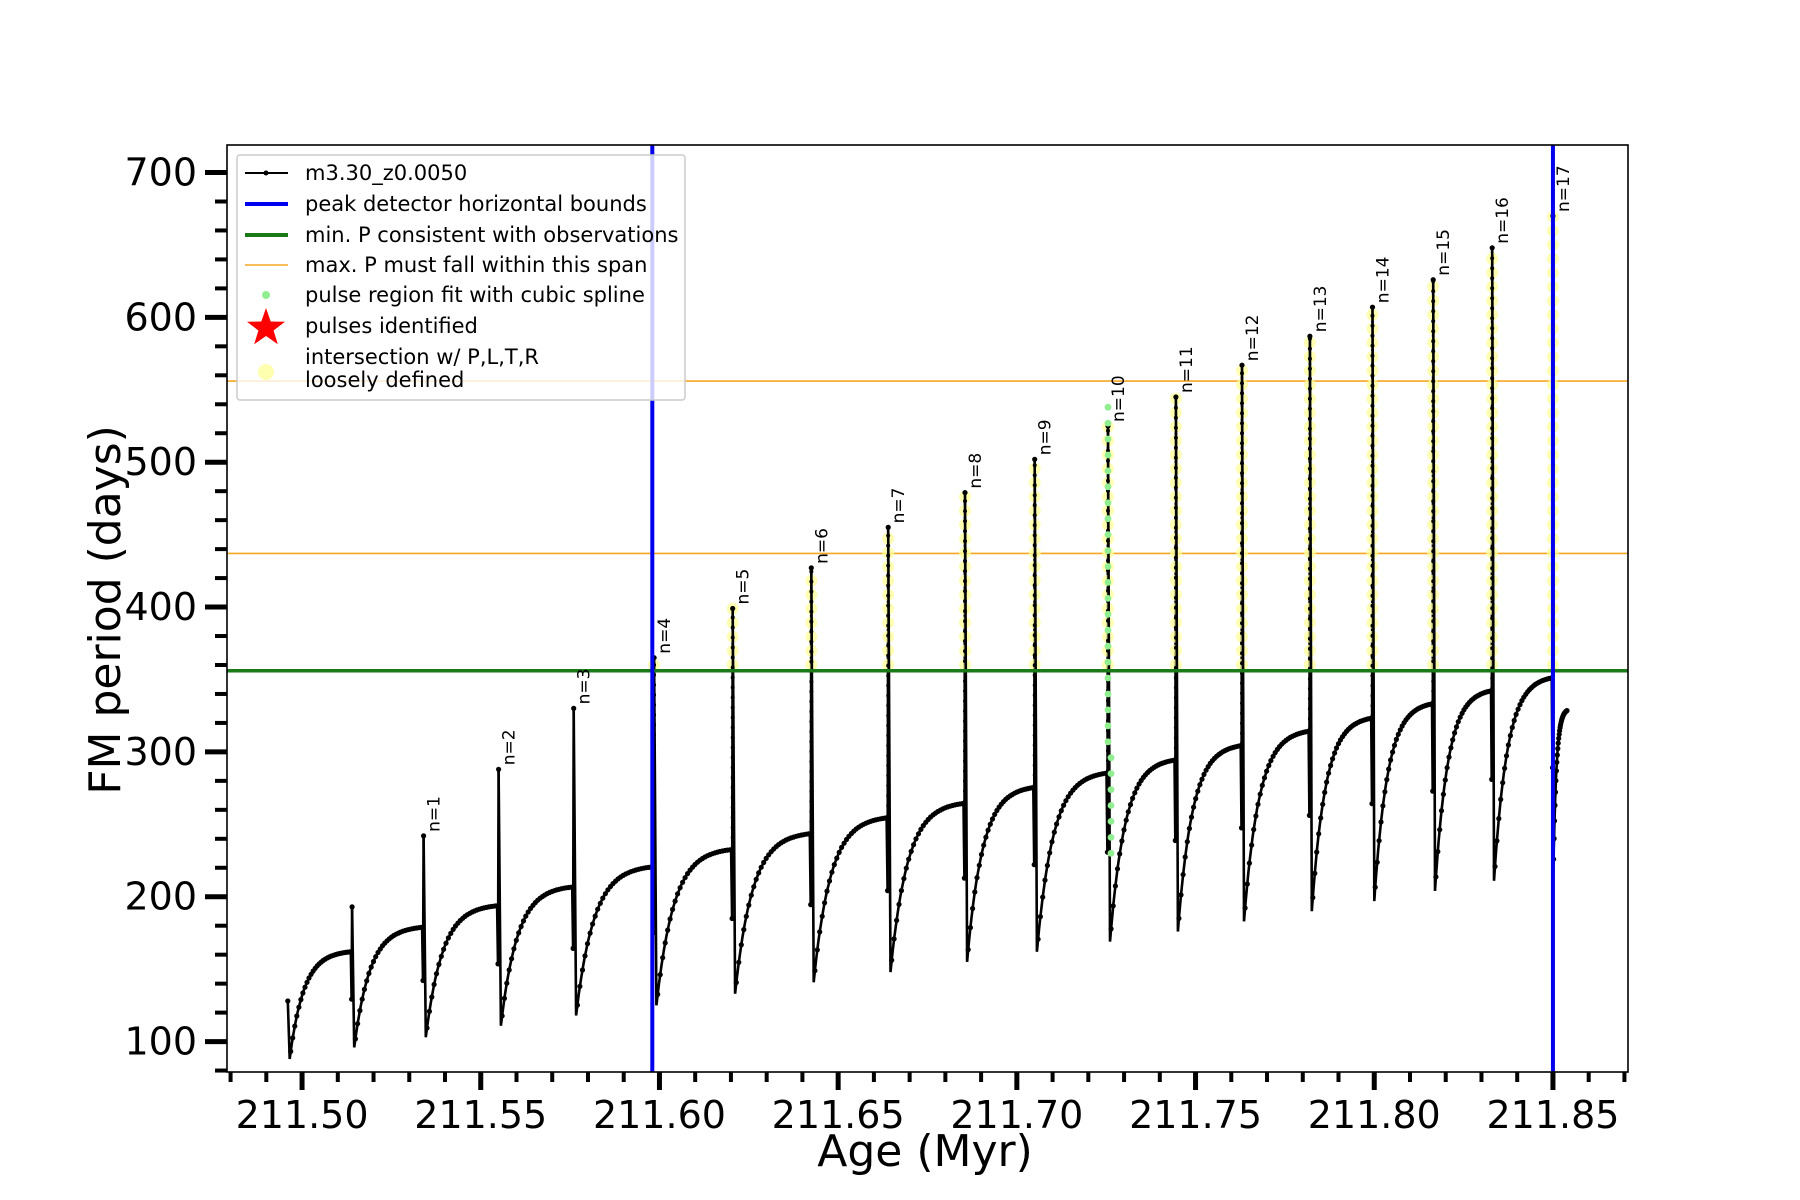 The image size is (1800, 1200). What do you see at coordinates (1321, 309) in the screenshot?
I see `pulse-label-13: n=13` at bounding box center [1321, 309].